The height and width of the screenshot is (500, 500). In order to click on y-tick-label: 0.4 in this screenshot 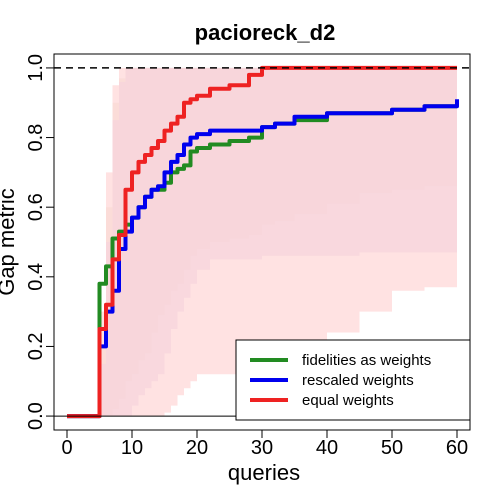, I will do `click(36, 277)`.